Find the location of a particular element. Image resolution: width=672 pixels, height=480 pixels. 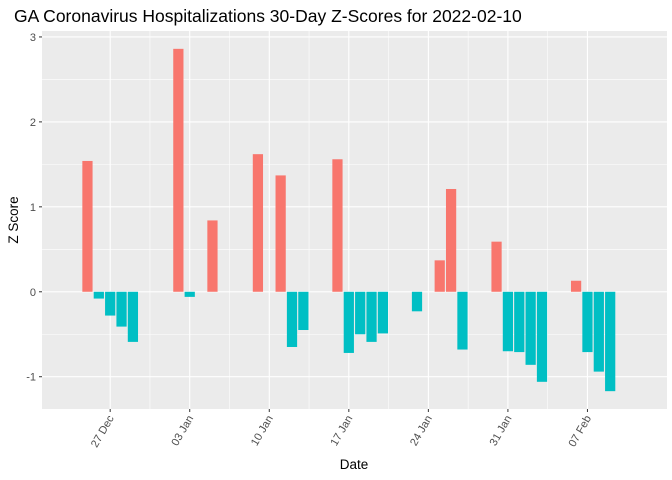

y-tick-label: -1 is located at coordinates (31, 378).